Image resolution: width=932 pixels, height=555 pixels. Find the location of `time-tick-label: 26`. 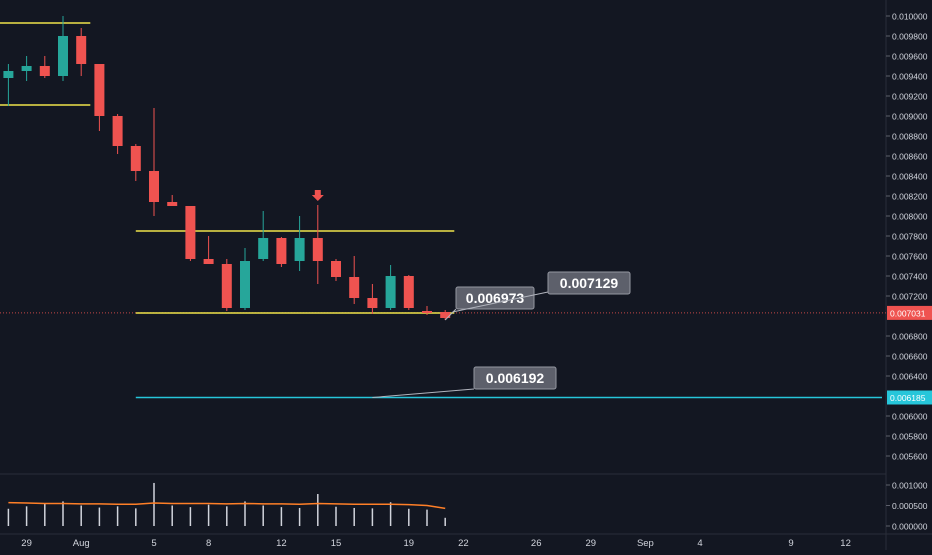

time-tick-label: 26 is located at coordinates (536, 543).